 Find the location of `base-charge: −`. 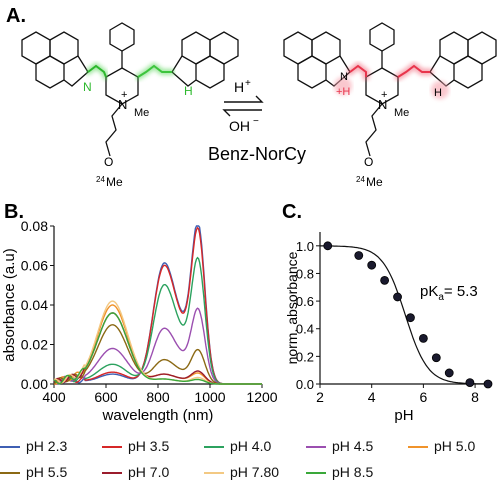

base-charge: − is located at coordinates (256, 121).